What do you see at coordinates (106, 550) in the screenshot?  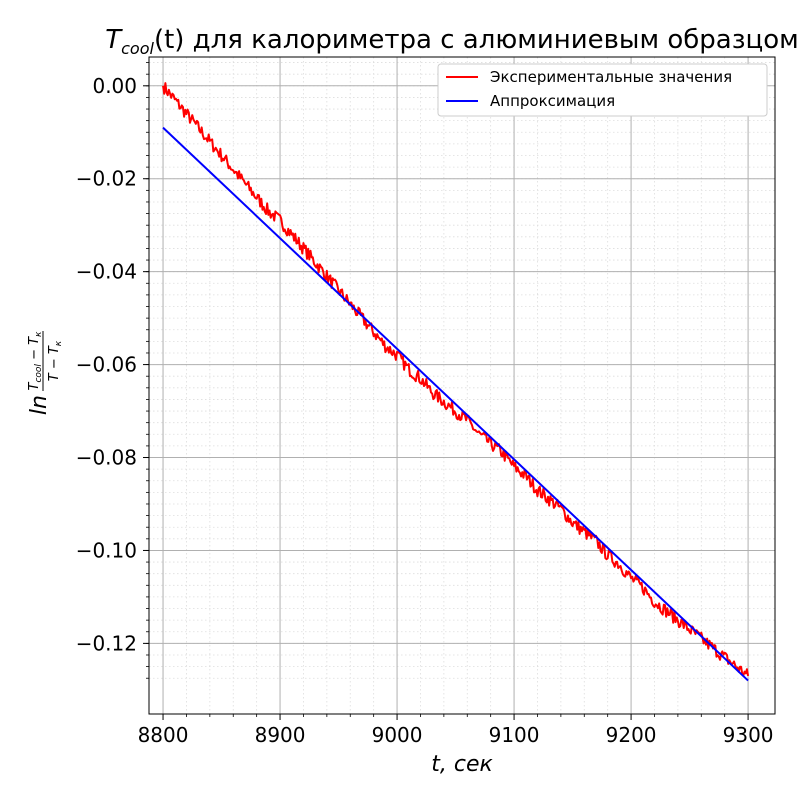 I see `y-tick-label: −0.10` at bounding box center [106, 550].